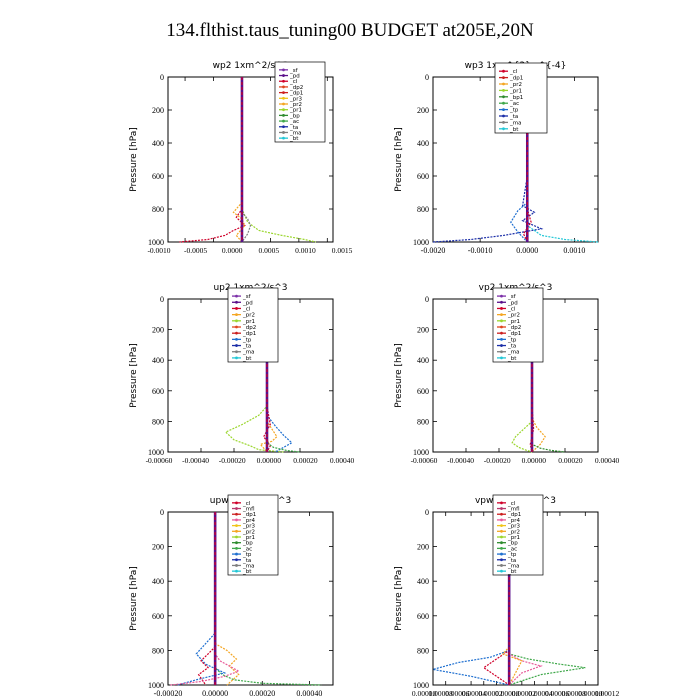  Describe the element at coordinates (251, 66) in the screenshot. I see `panel-title: wp2 1xm^2/s^3` at that location.